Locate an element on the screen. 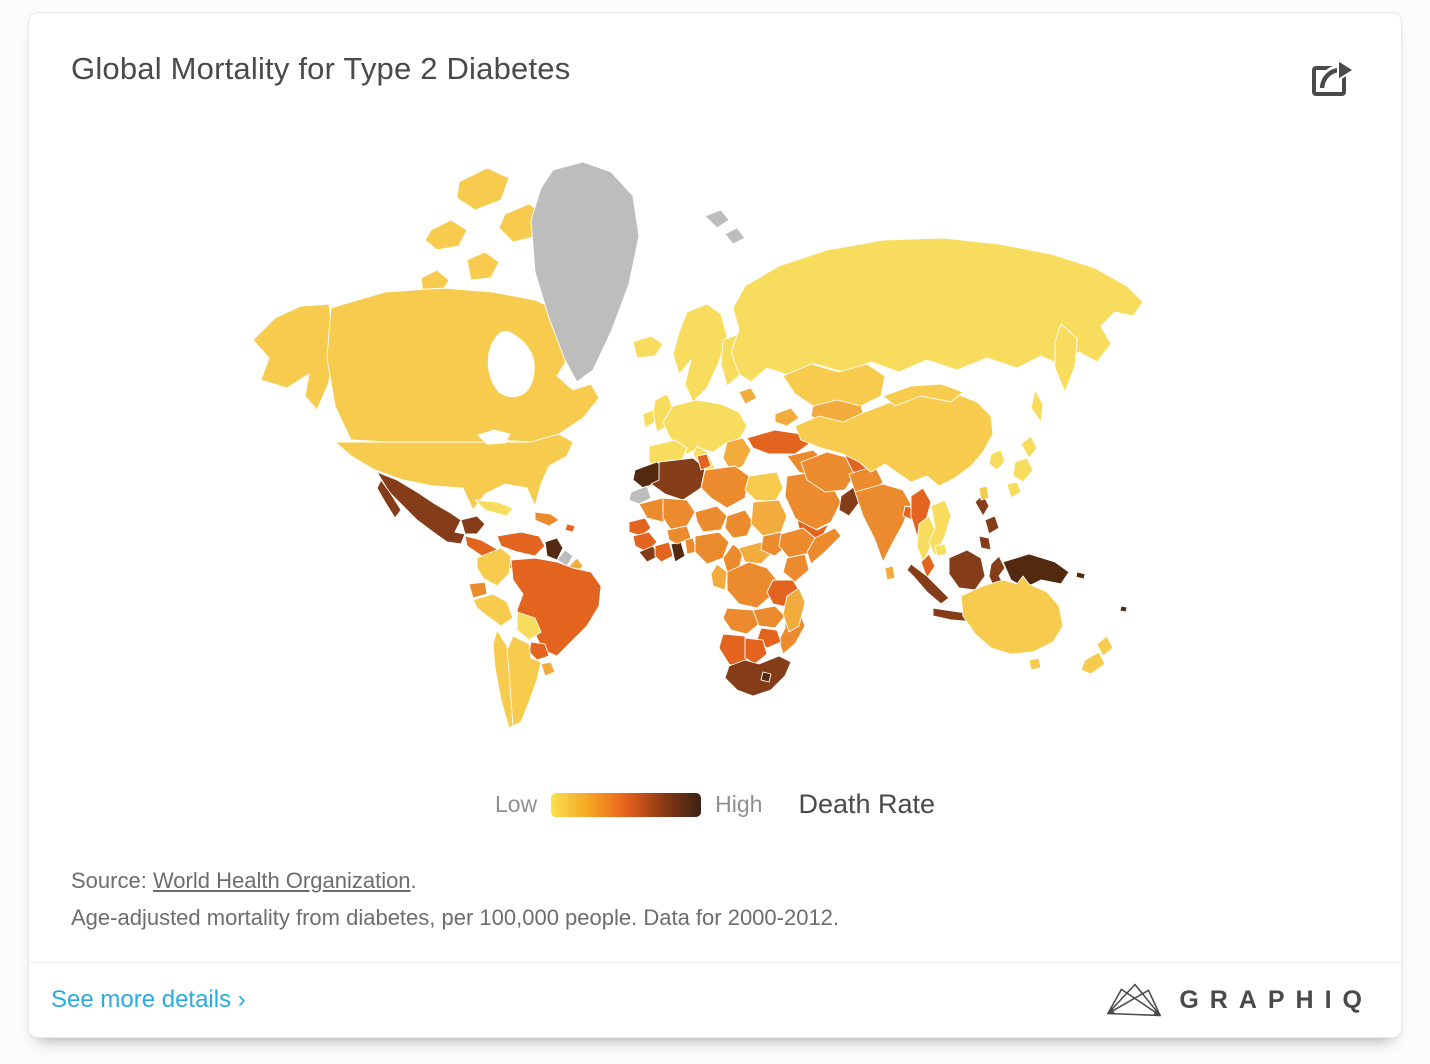  region-taiwan is located at coordinates (984, 493).